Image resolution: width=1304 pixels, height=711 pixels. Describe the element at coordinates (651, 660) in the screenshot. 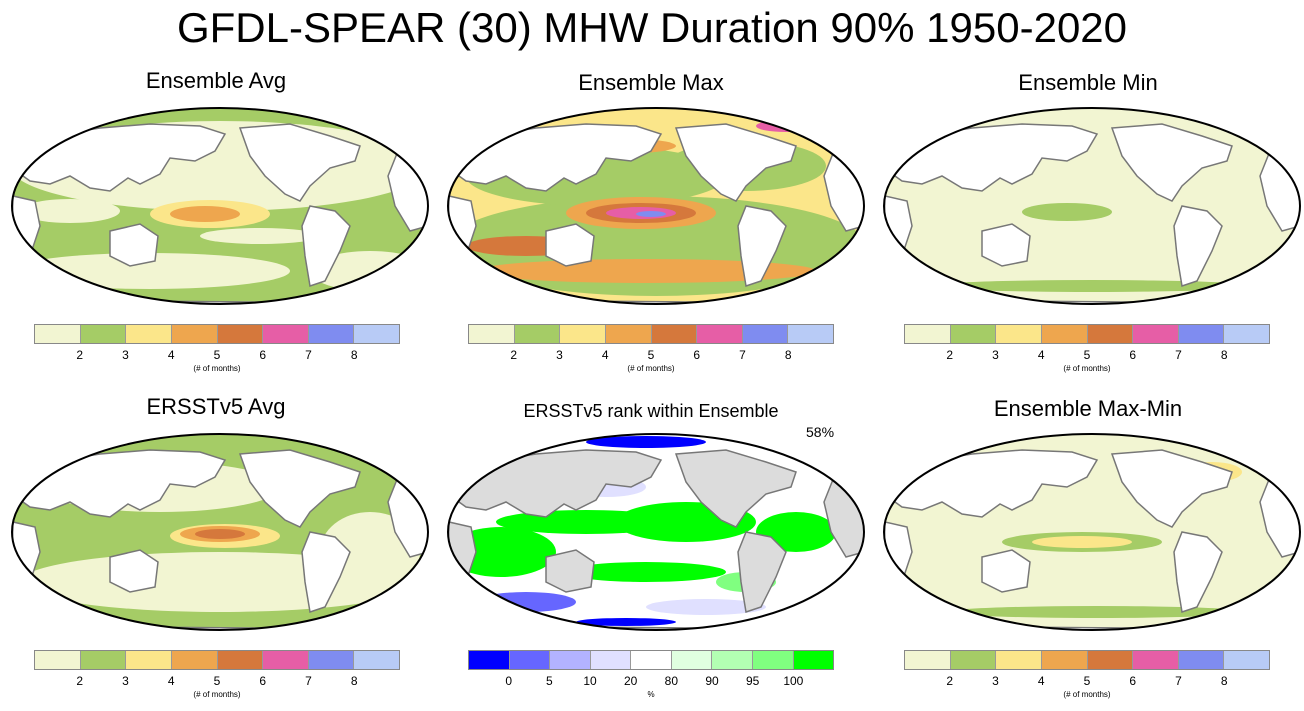

I see `colorbar-ersstv5-rank` at that location.